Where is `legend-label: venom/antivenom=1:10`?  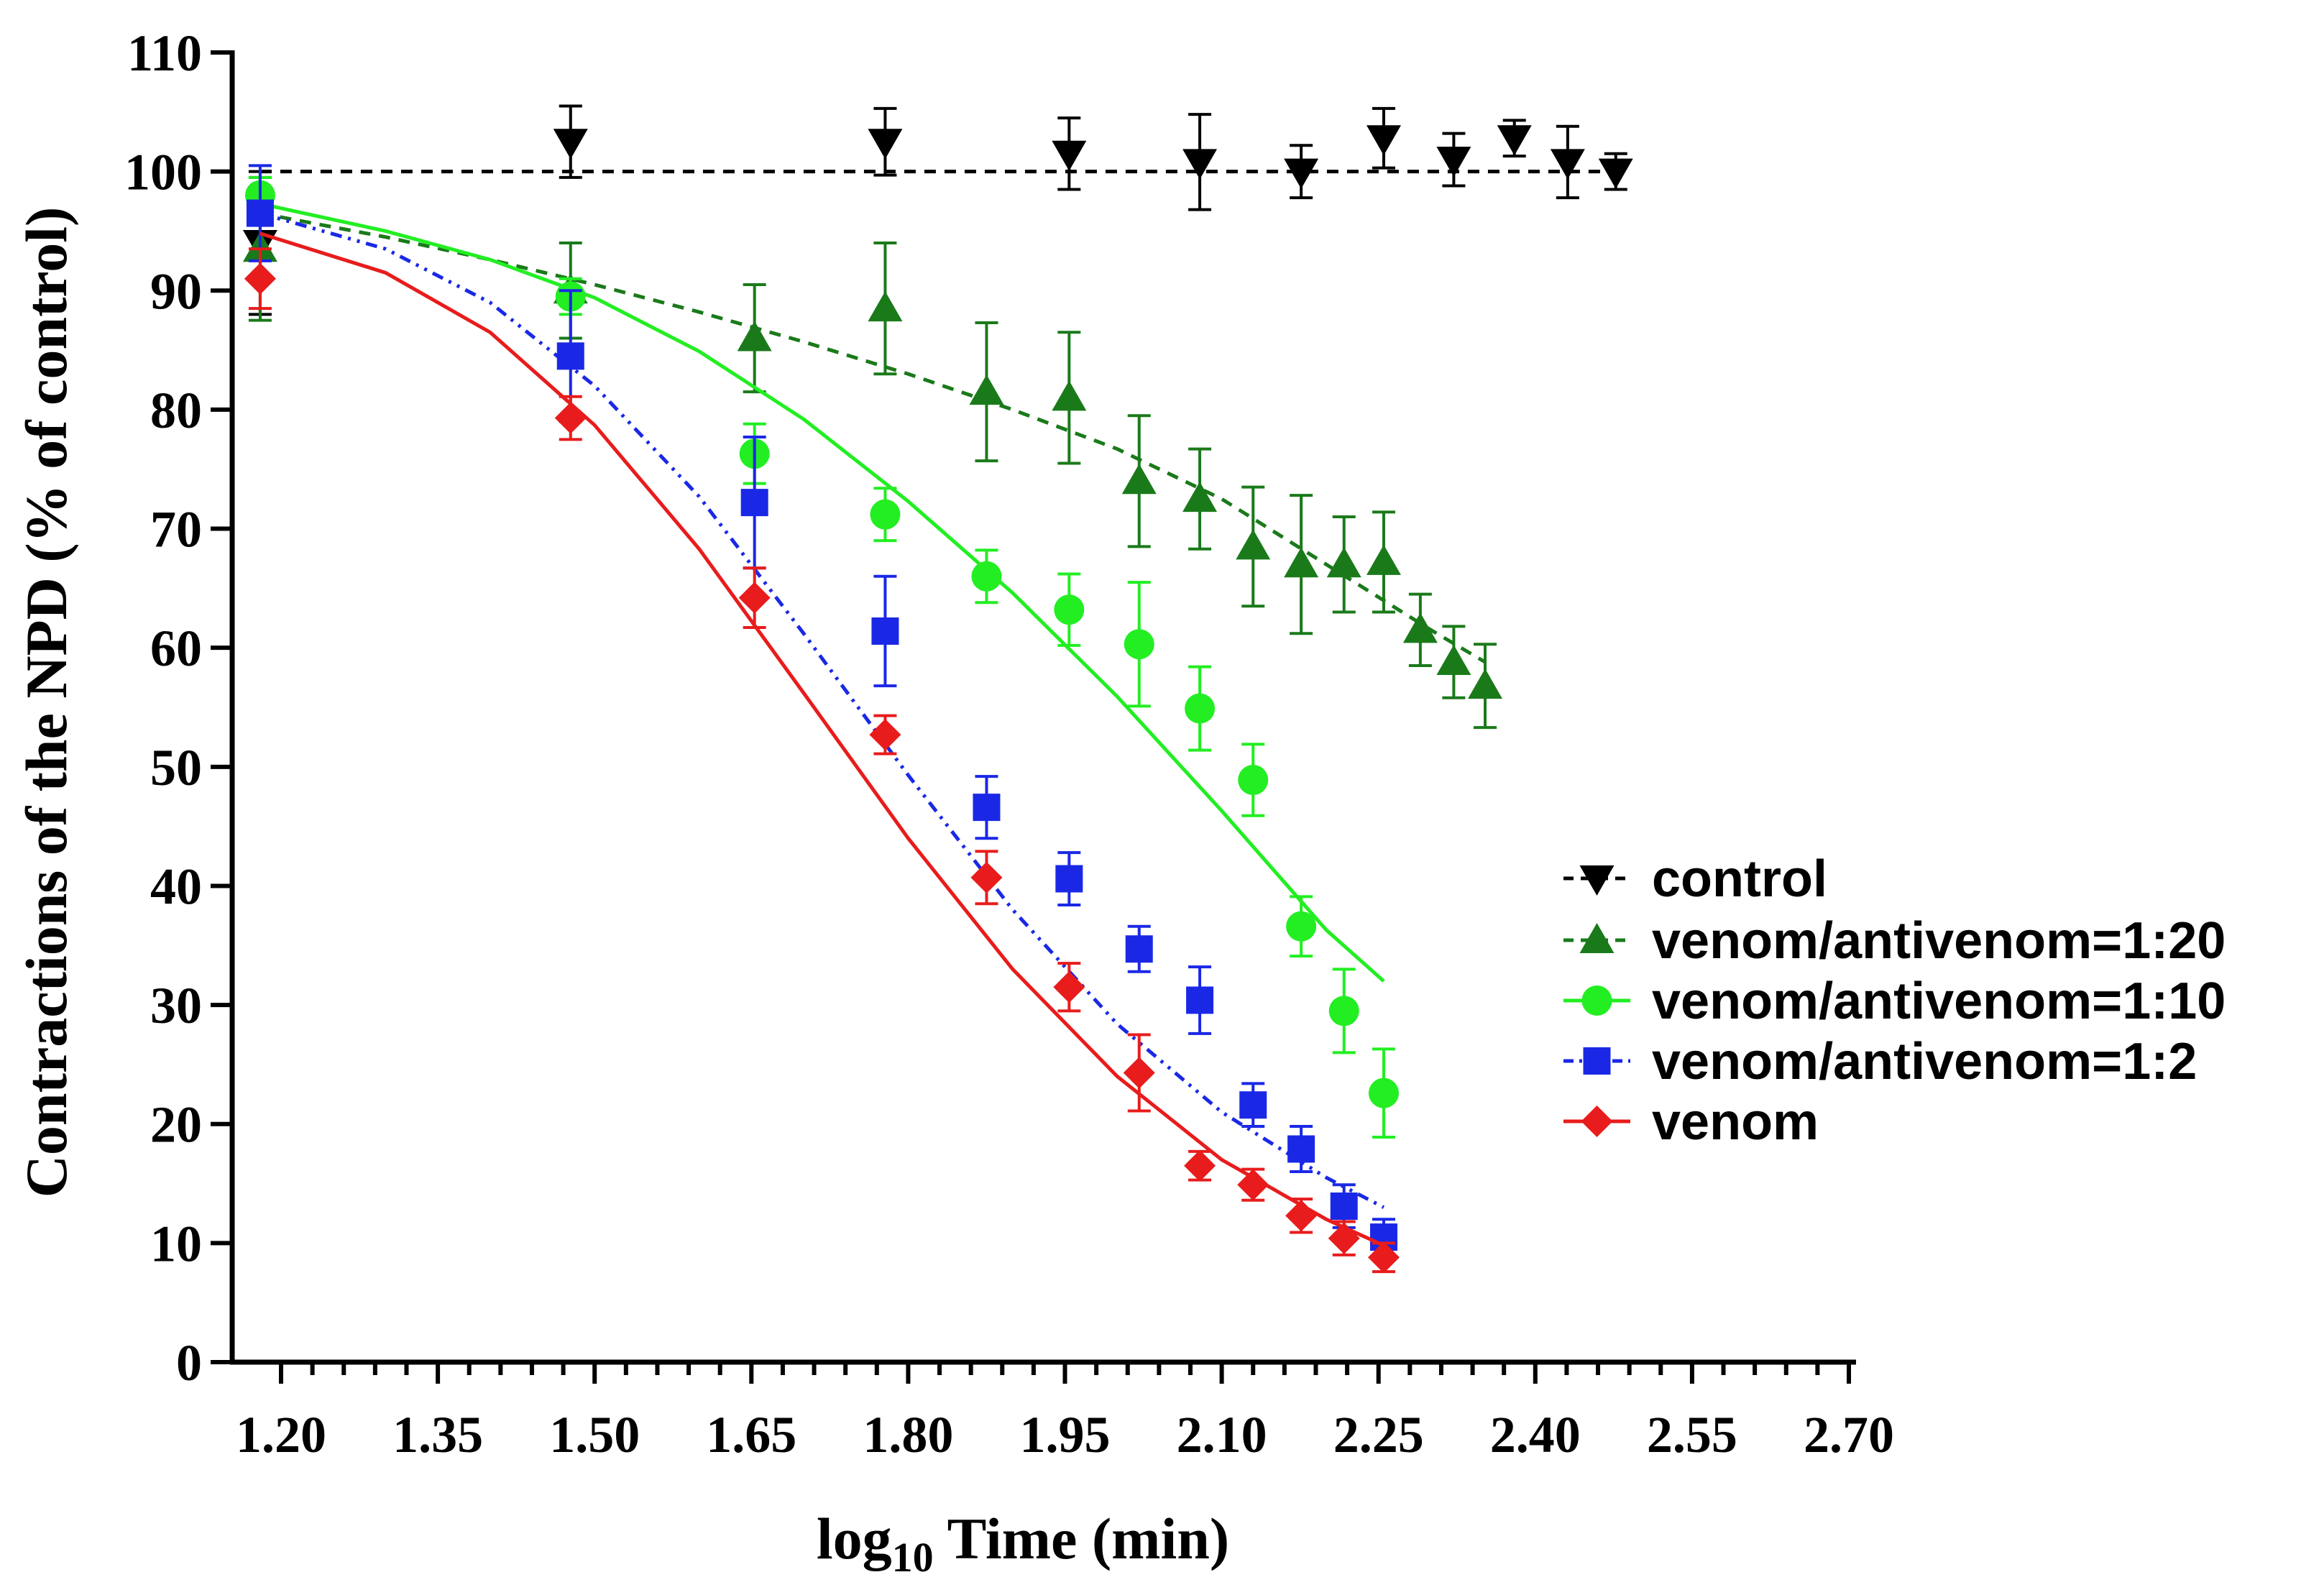 legend-label: venom/antivenom=1:10 is located at coordinates (1939, 1001).